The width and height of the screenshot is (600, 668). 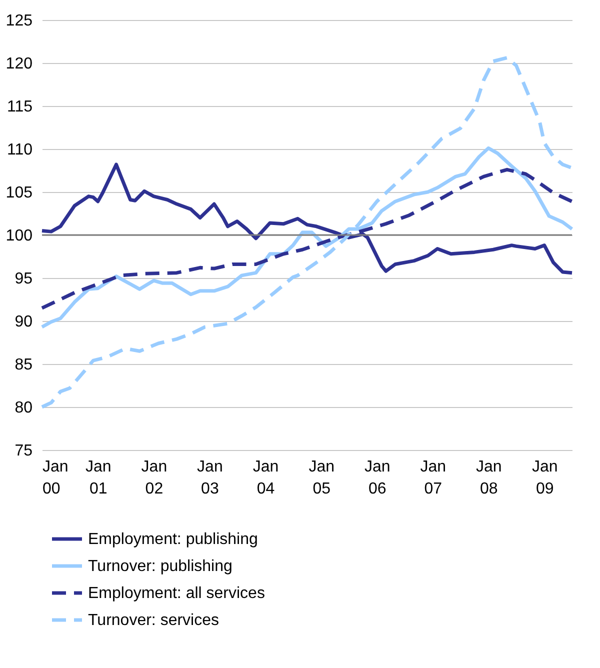 What do you see at coordinates (99, 478) in the screenshot?
I see `x-tick-label: Jan 01` at bounding box center [99, 478].